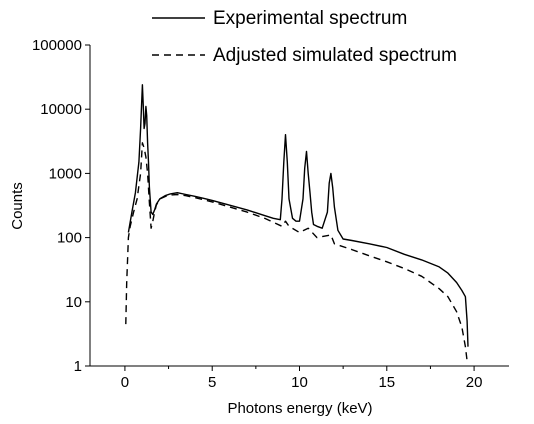  Describe the element at coordinates (17, 206) in the screenshot. I see `y-axis-title: Counts` at that location.